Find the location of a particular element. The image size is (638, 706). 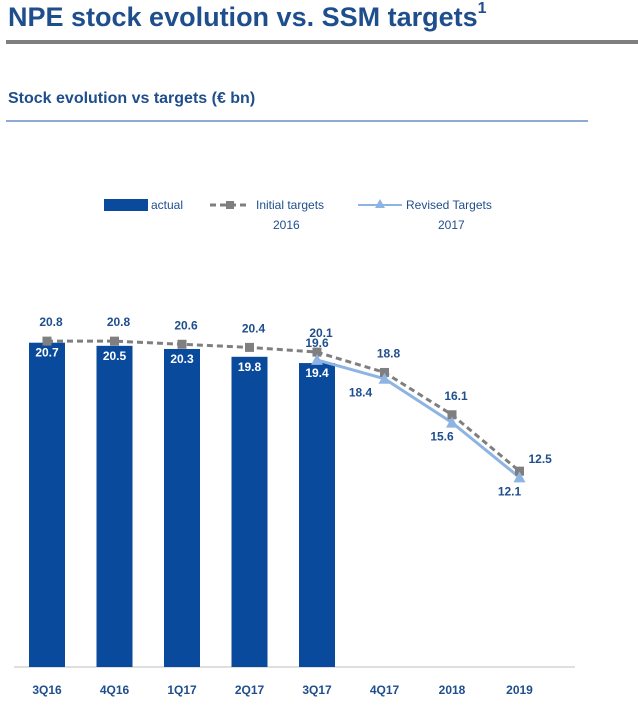

legend-revised-year: 2017 is located at coordinates (451, 225).